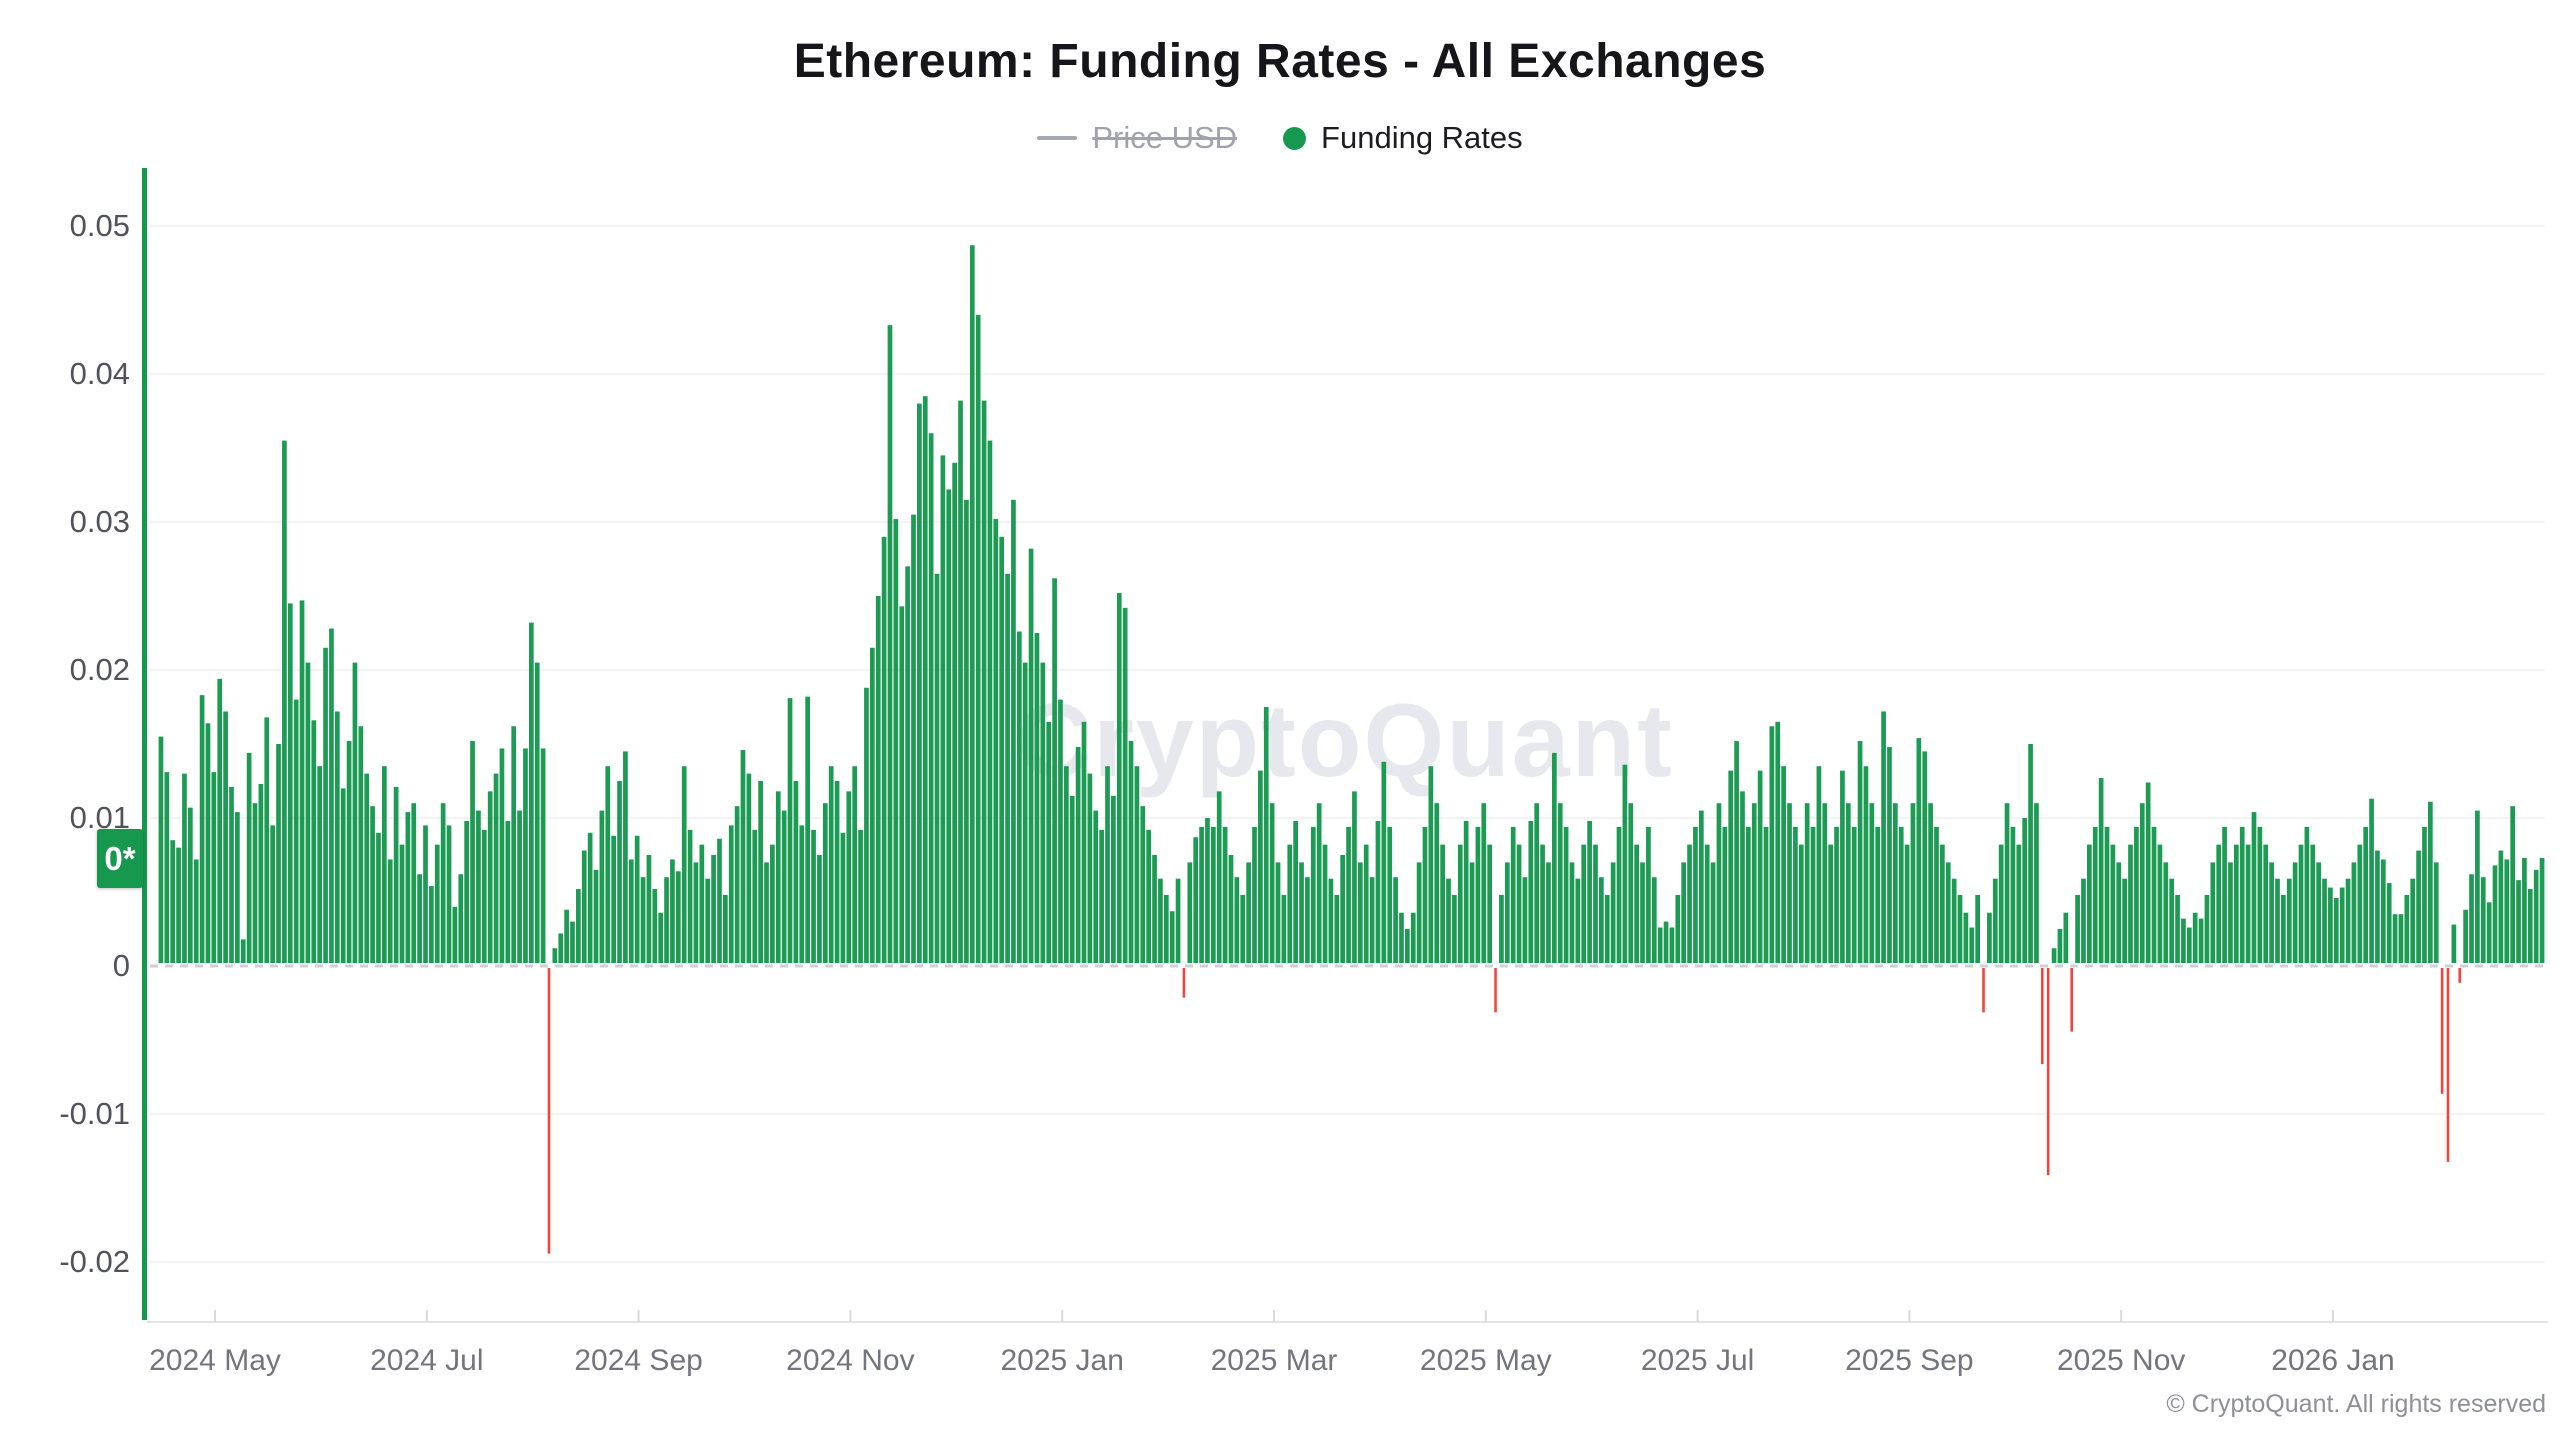 The width and height of the screenshot is (2560, 1440). I want to click on legend-item-funding-rates: Funding Rates, so click(1403, 138).